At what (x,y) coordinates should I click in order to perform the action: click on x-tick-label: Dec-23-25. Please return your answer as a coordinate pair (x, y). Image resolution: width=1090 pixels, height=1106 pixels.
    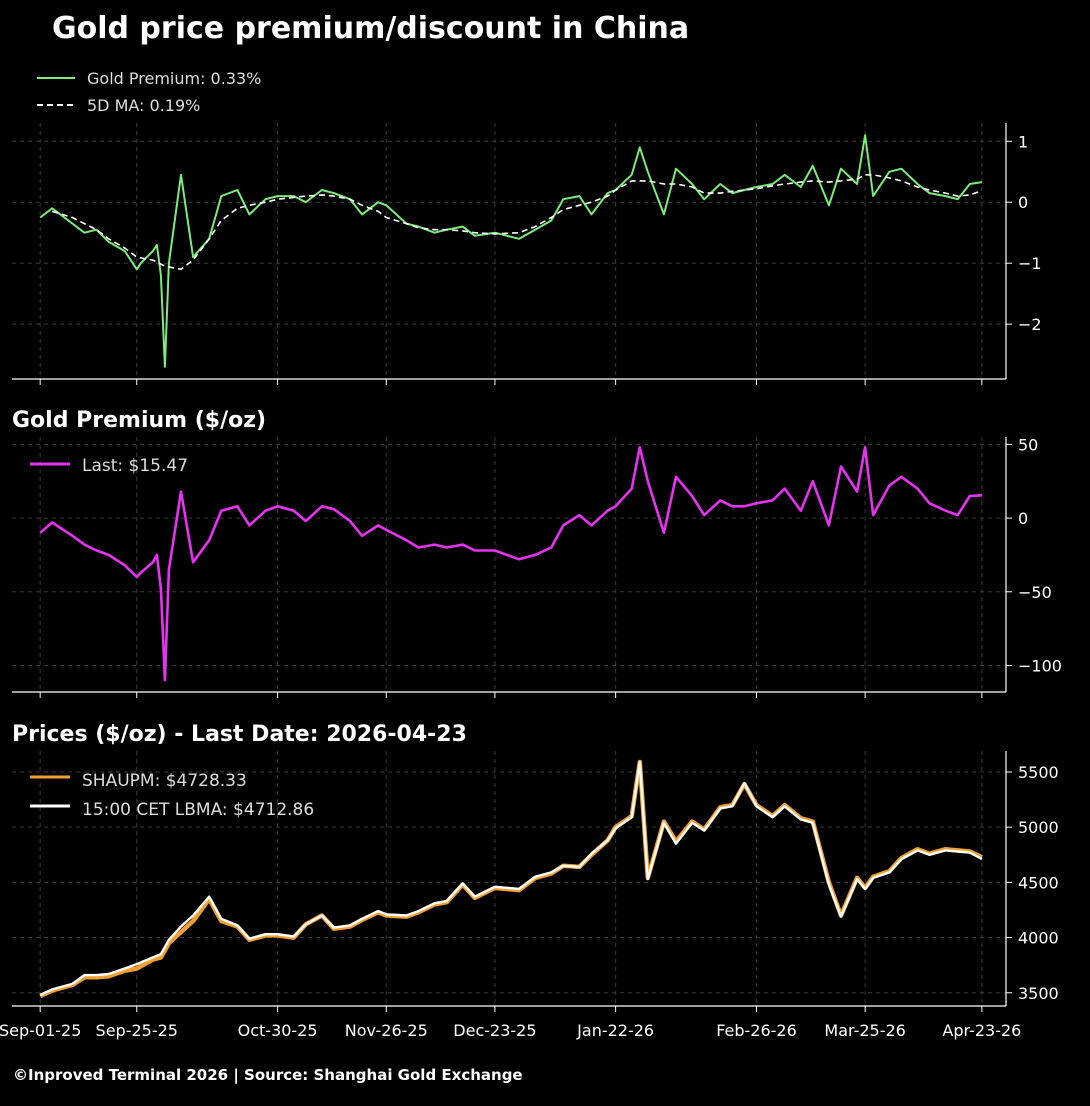
    Looking at the image, I should click on (494, 1030).